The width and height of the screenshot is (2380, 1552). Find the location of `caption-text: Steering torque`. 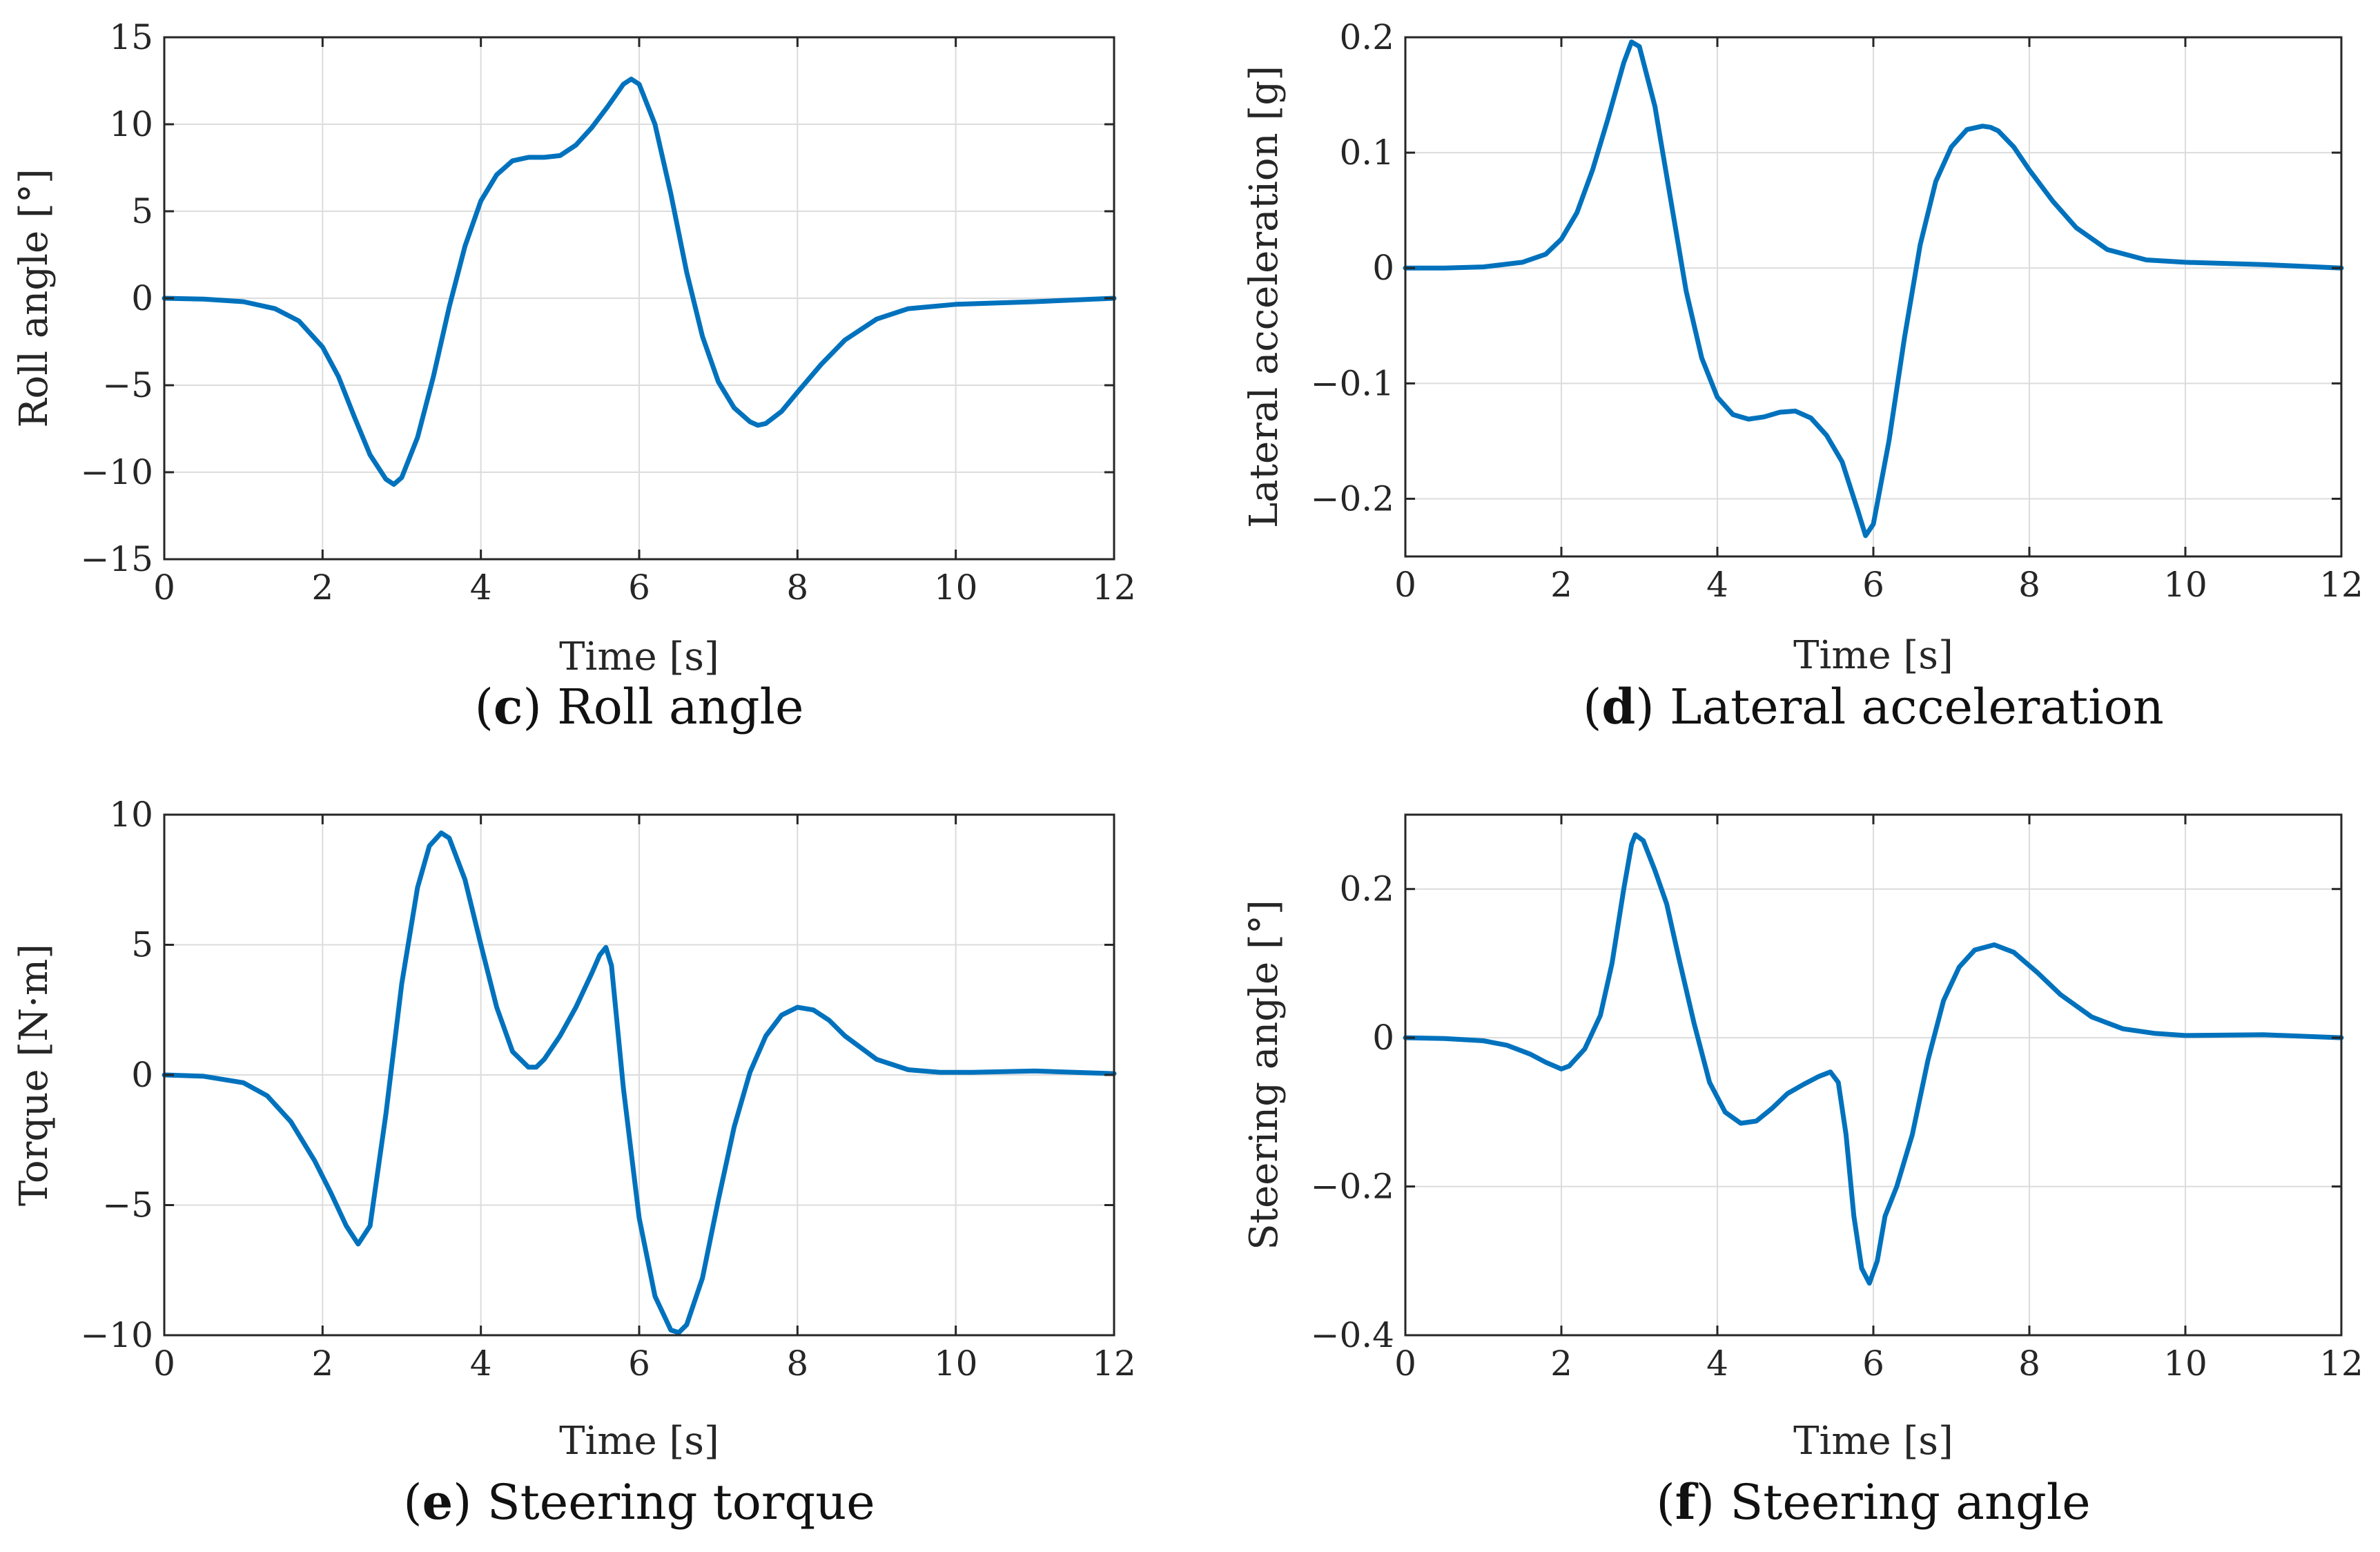

caption-text: Steering torque is located at coordinates (681, 1502).